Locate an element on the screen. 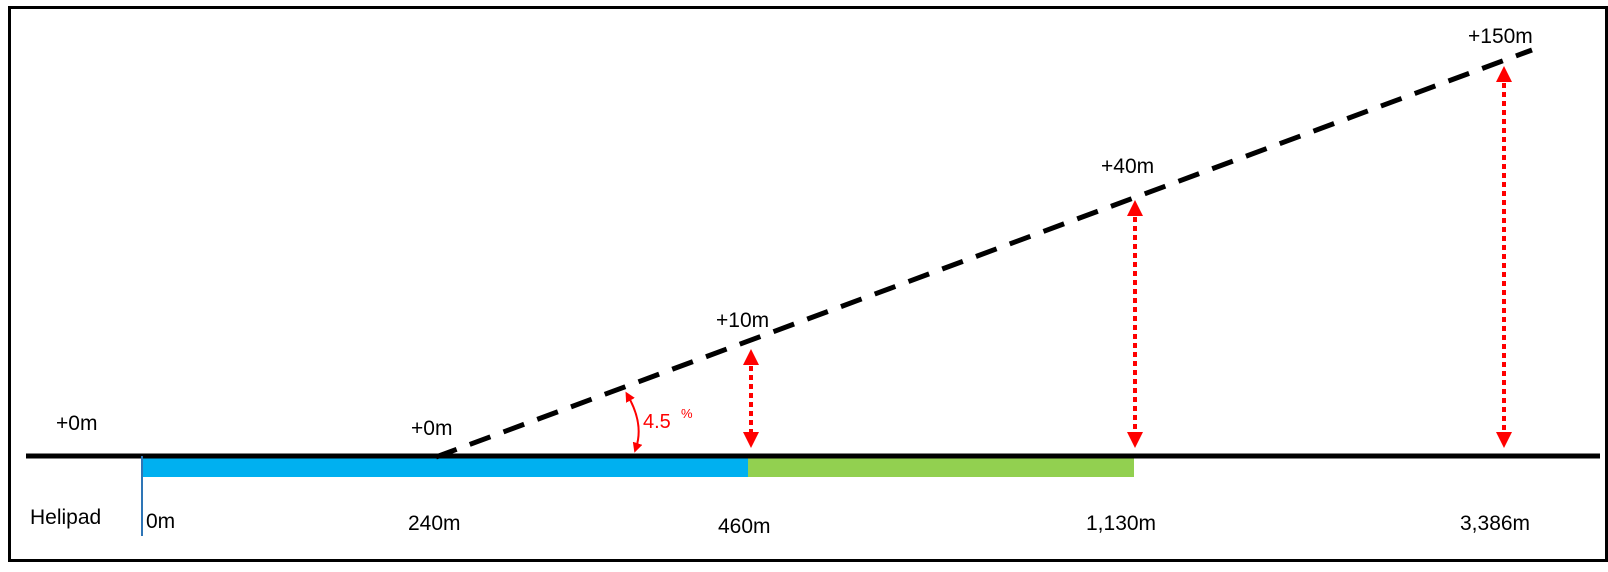 The height and width of the screenshot is (572, 1608). green-section is located at coordinates (941, 467).